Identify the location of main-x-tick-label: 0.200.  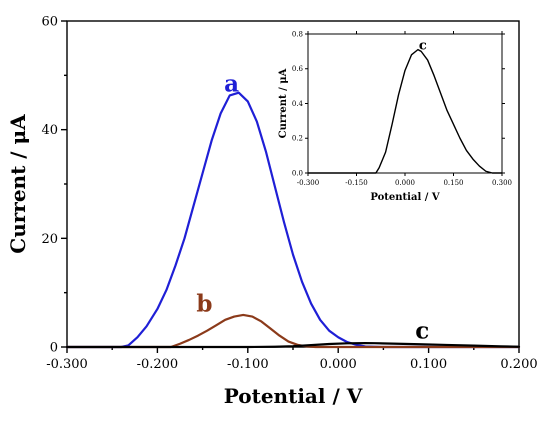
(518, 364).